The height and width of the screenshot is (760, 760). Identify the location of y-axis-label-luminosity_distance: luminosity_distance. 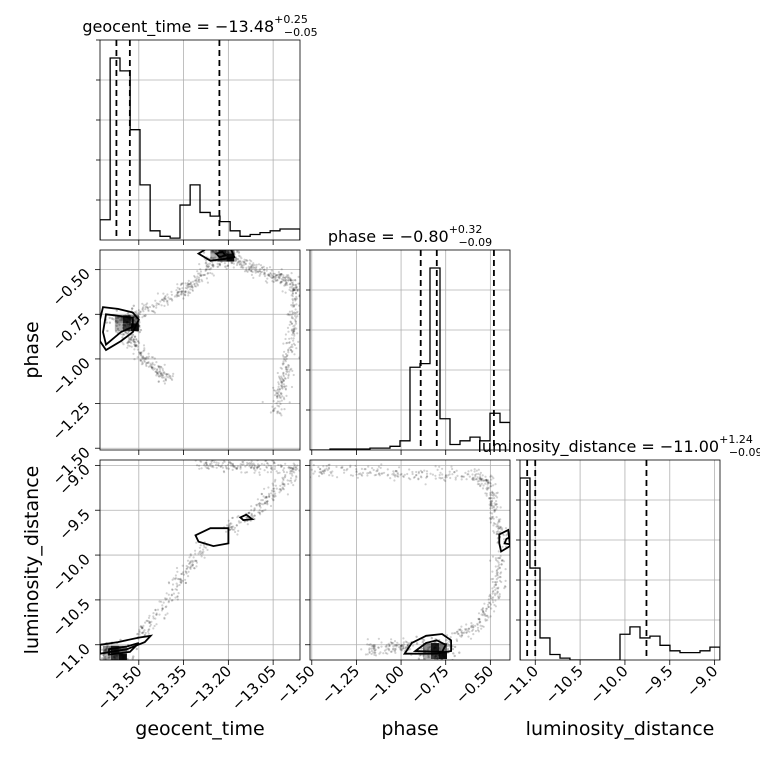
(32, 560).